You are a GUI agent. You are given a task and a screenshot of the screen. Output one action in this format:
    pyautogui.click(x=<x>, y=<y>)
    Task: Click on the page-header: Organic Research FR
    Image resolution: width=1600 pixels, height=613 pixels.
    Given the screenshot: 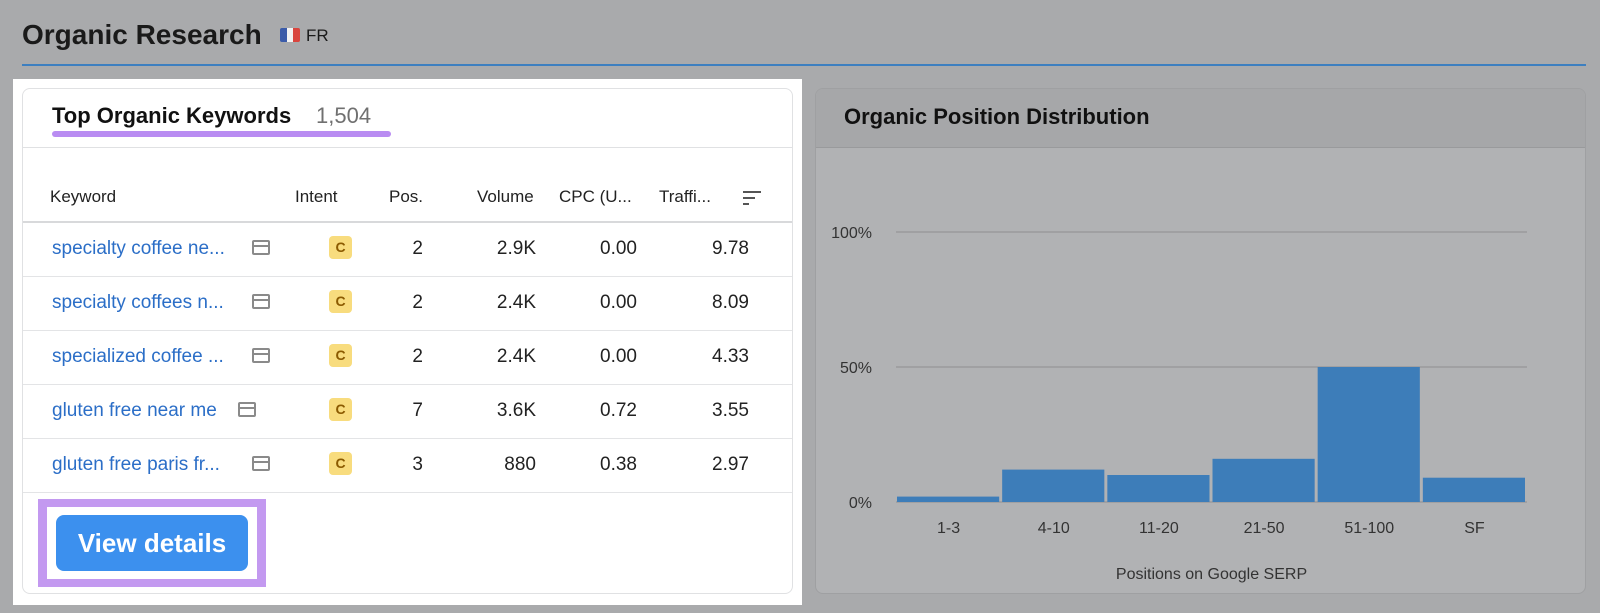 What is the action you would take?
    pyautogui.click(x=804, y=37)
    